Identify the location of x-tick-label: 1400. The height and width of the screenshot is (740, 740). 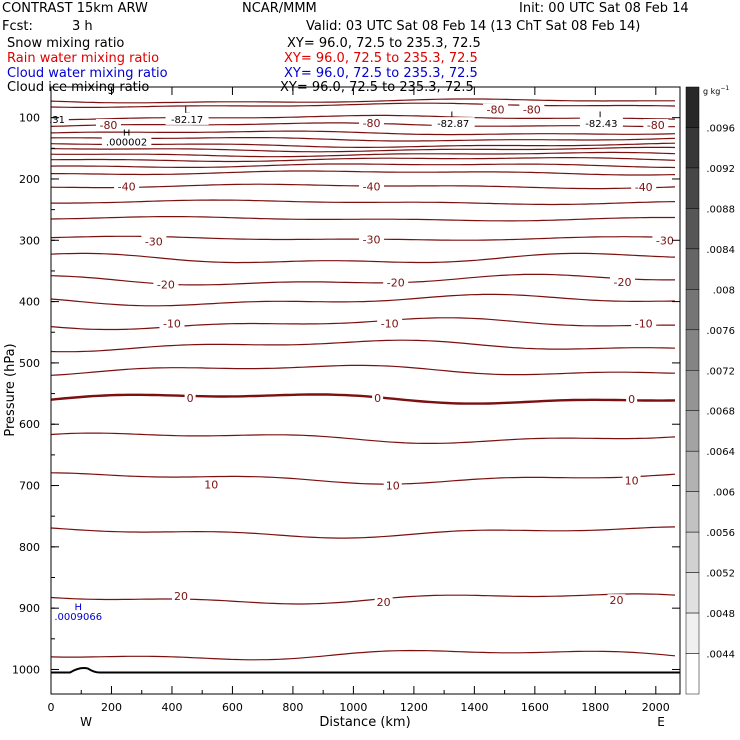
(474, 707).